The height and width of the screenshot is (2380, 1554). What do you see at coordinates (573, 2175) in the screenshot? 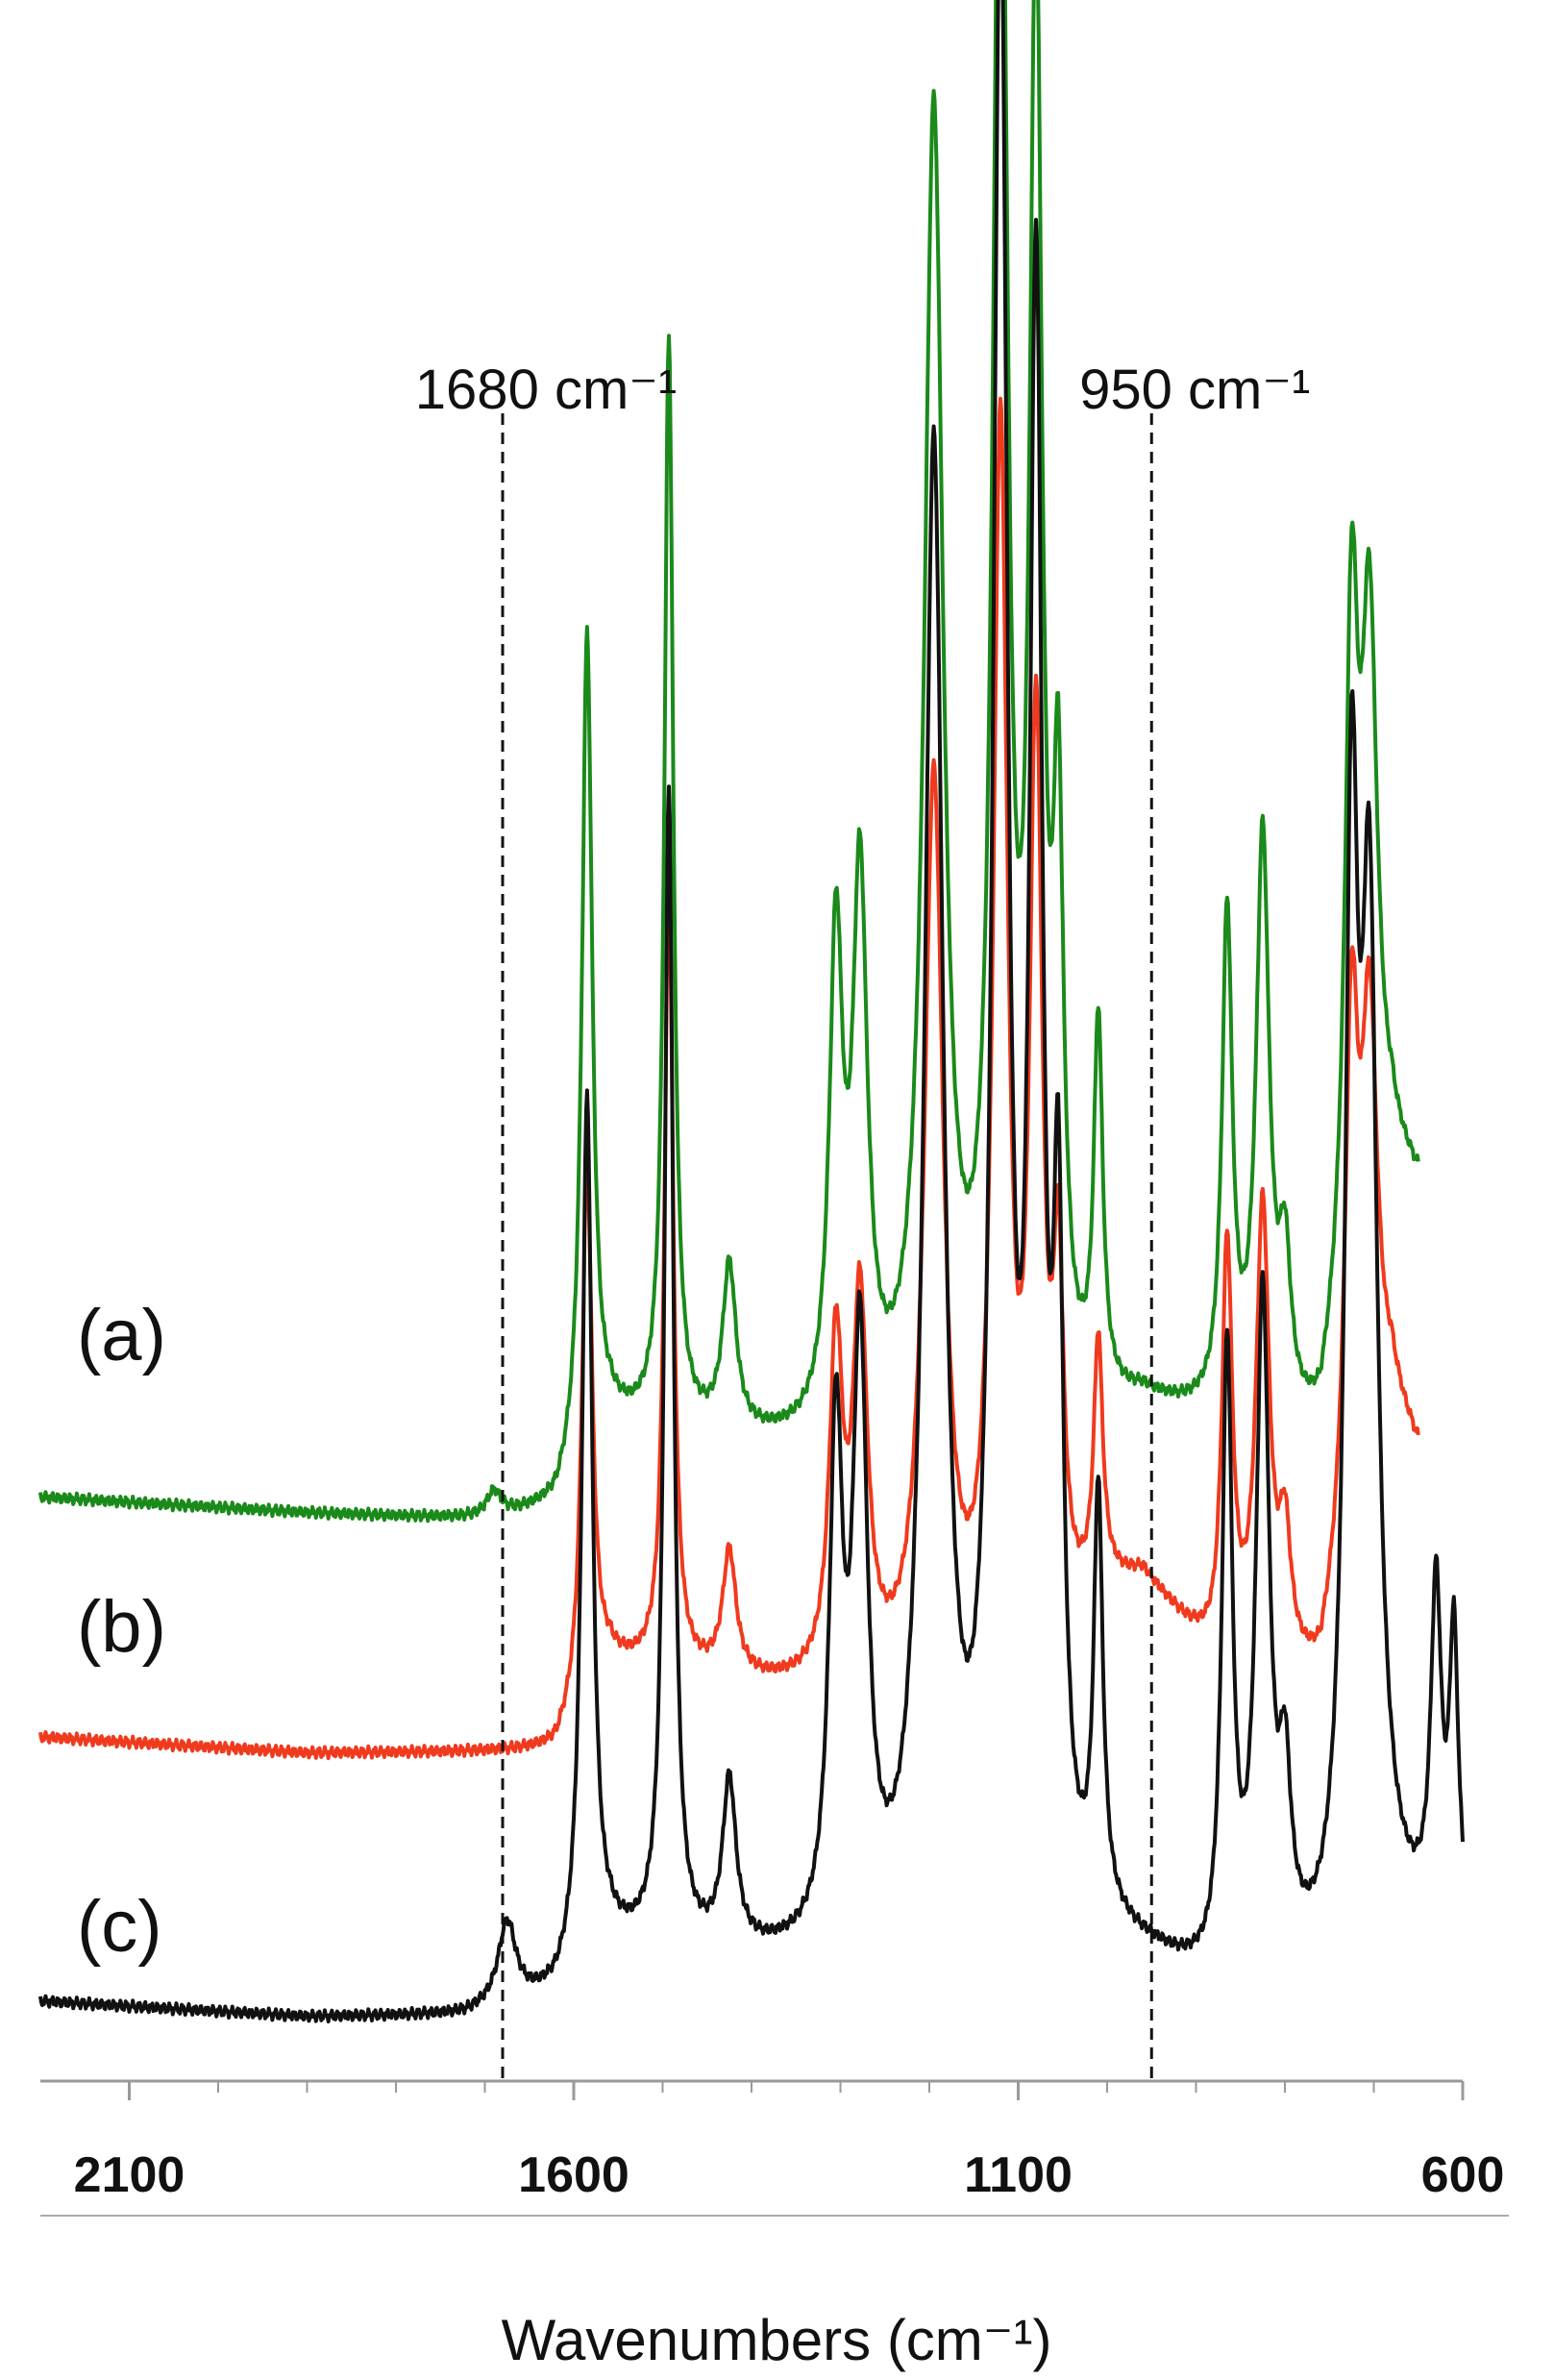
I see `x-tick-label: 1600` at bounding box center [573, 2175].